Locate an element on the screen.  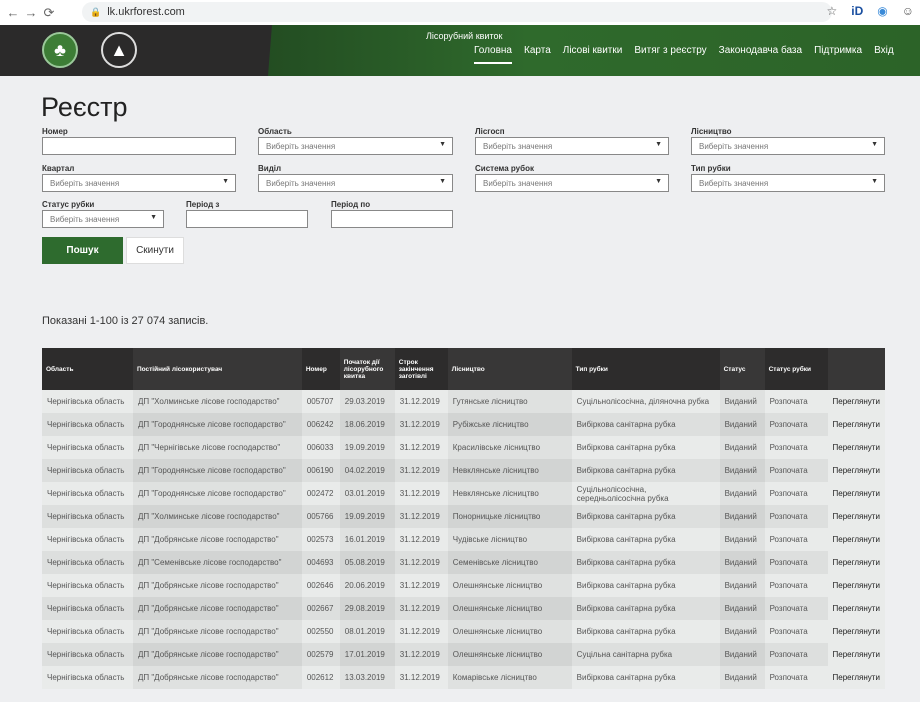
search-button: Пошук is located at coordinates (82, 250).